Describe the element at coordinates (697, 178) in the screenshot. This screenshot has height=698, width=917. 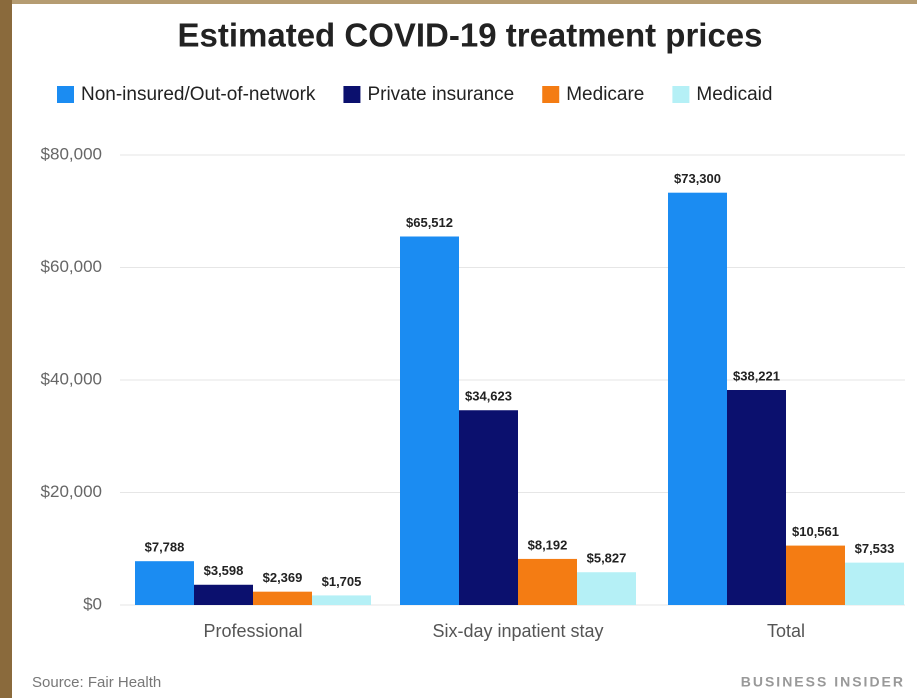
I see `value-label: $73,300` at that location.